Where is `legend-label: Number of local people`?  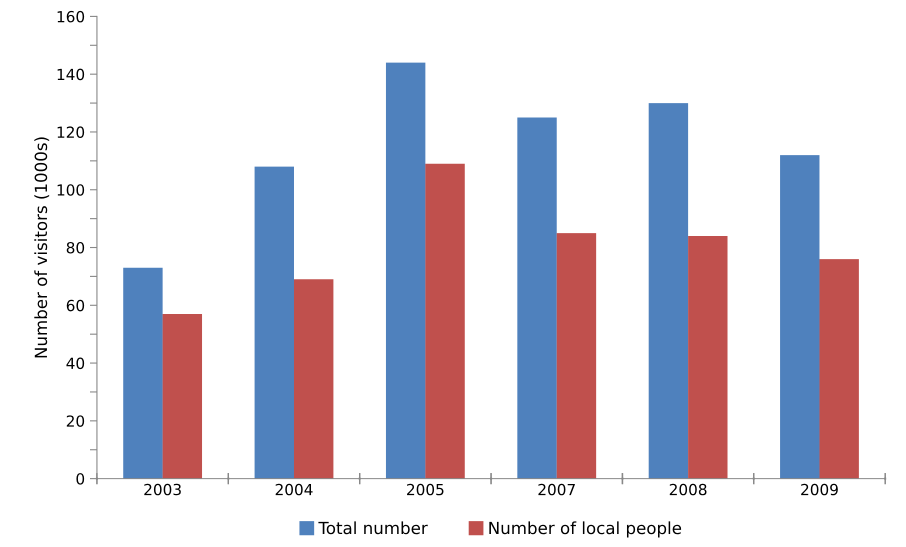 legend-label: Number of local people is located at coordinates (585, 529).